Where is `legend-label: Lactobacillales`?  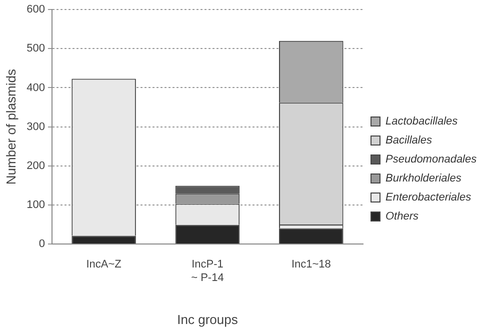 legend-label: Lactobacillales is located at coordinates (422, 122).